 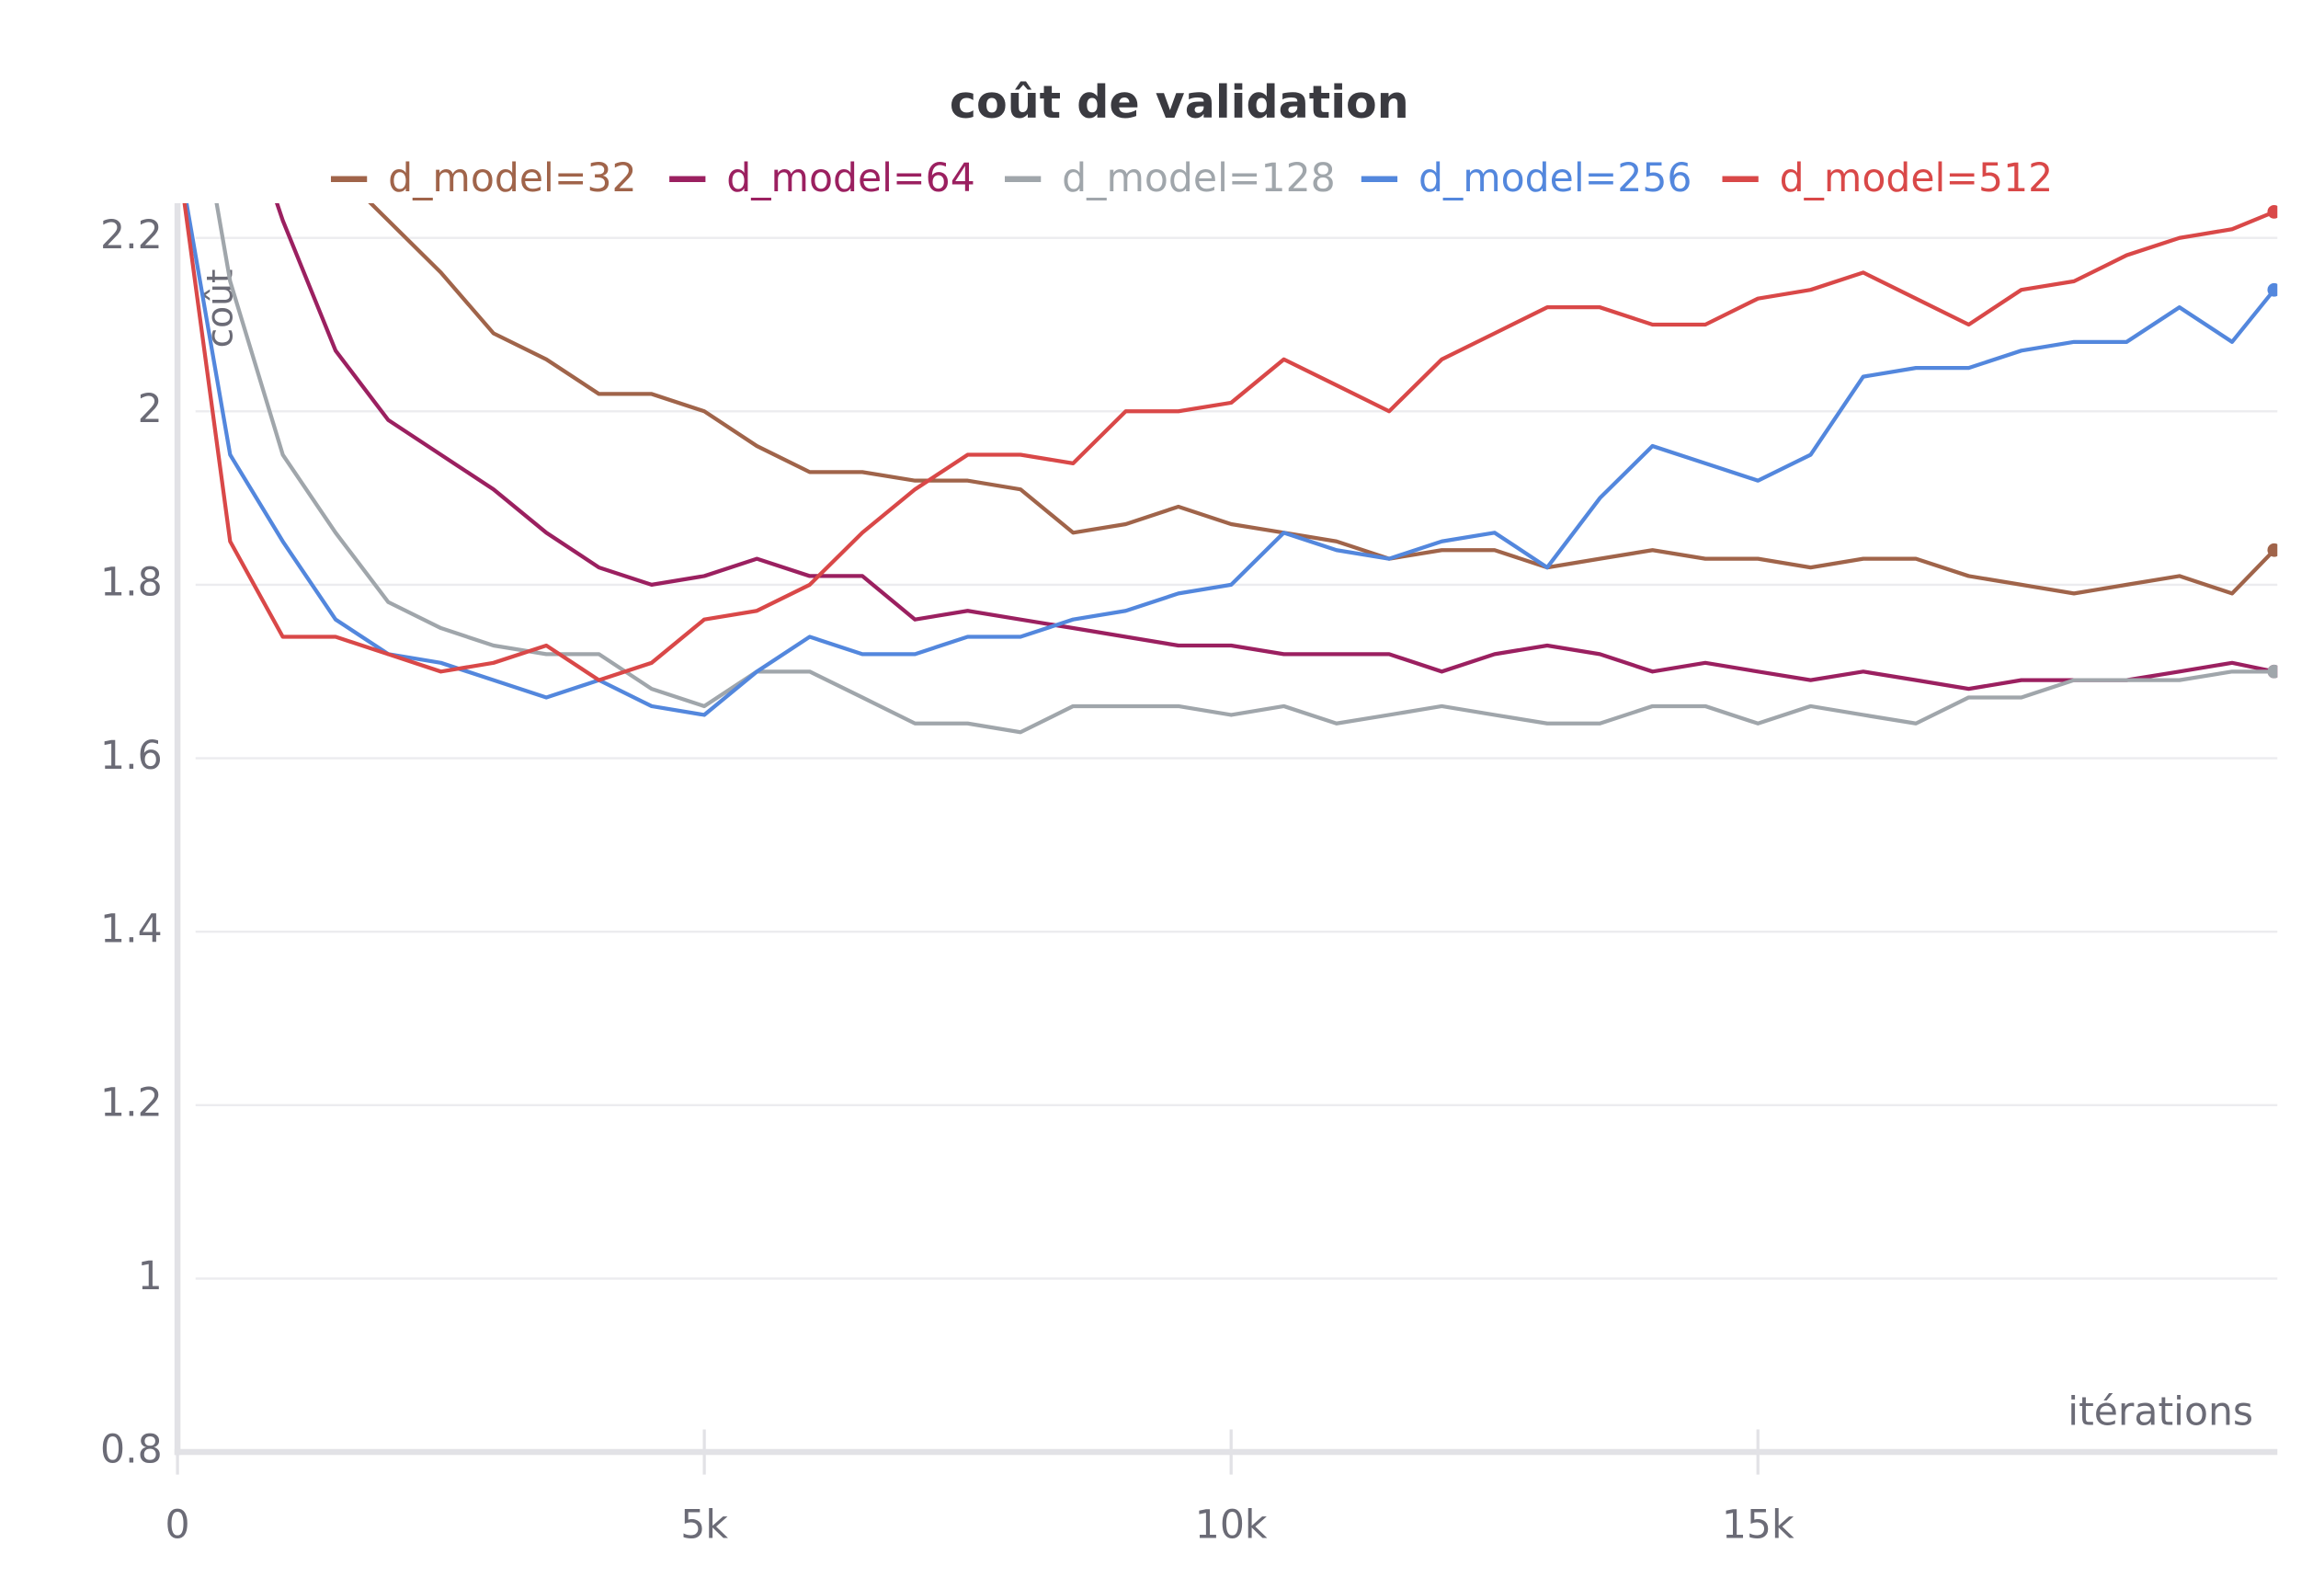 I want to click on x-axis-label: itérations, so click(x=2161, y=1413).